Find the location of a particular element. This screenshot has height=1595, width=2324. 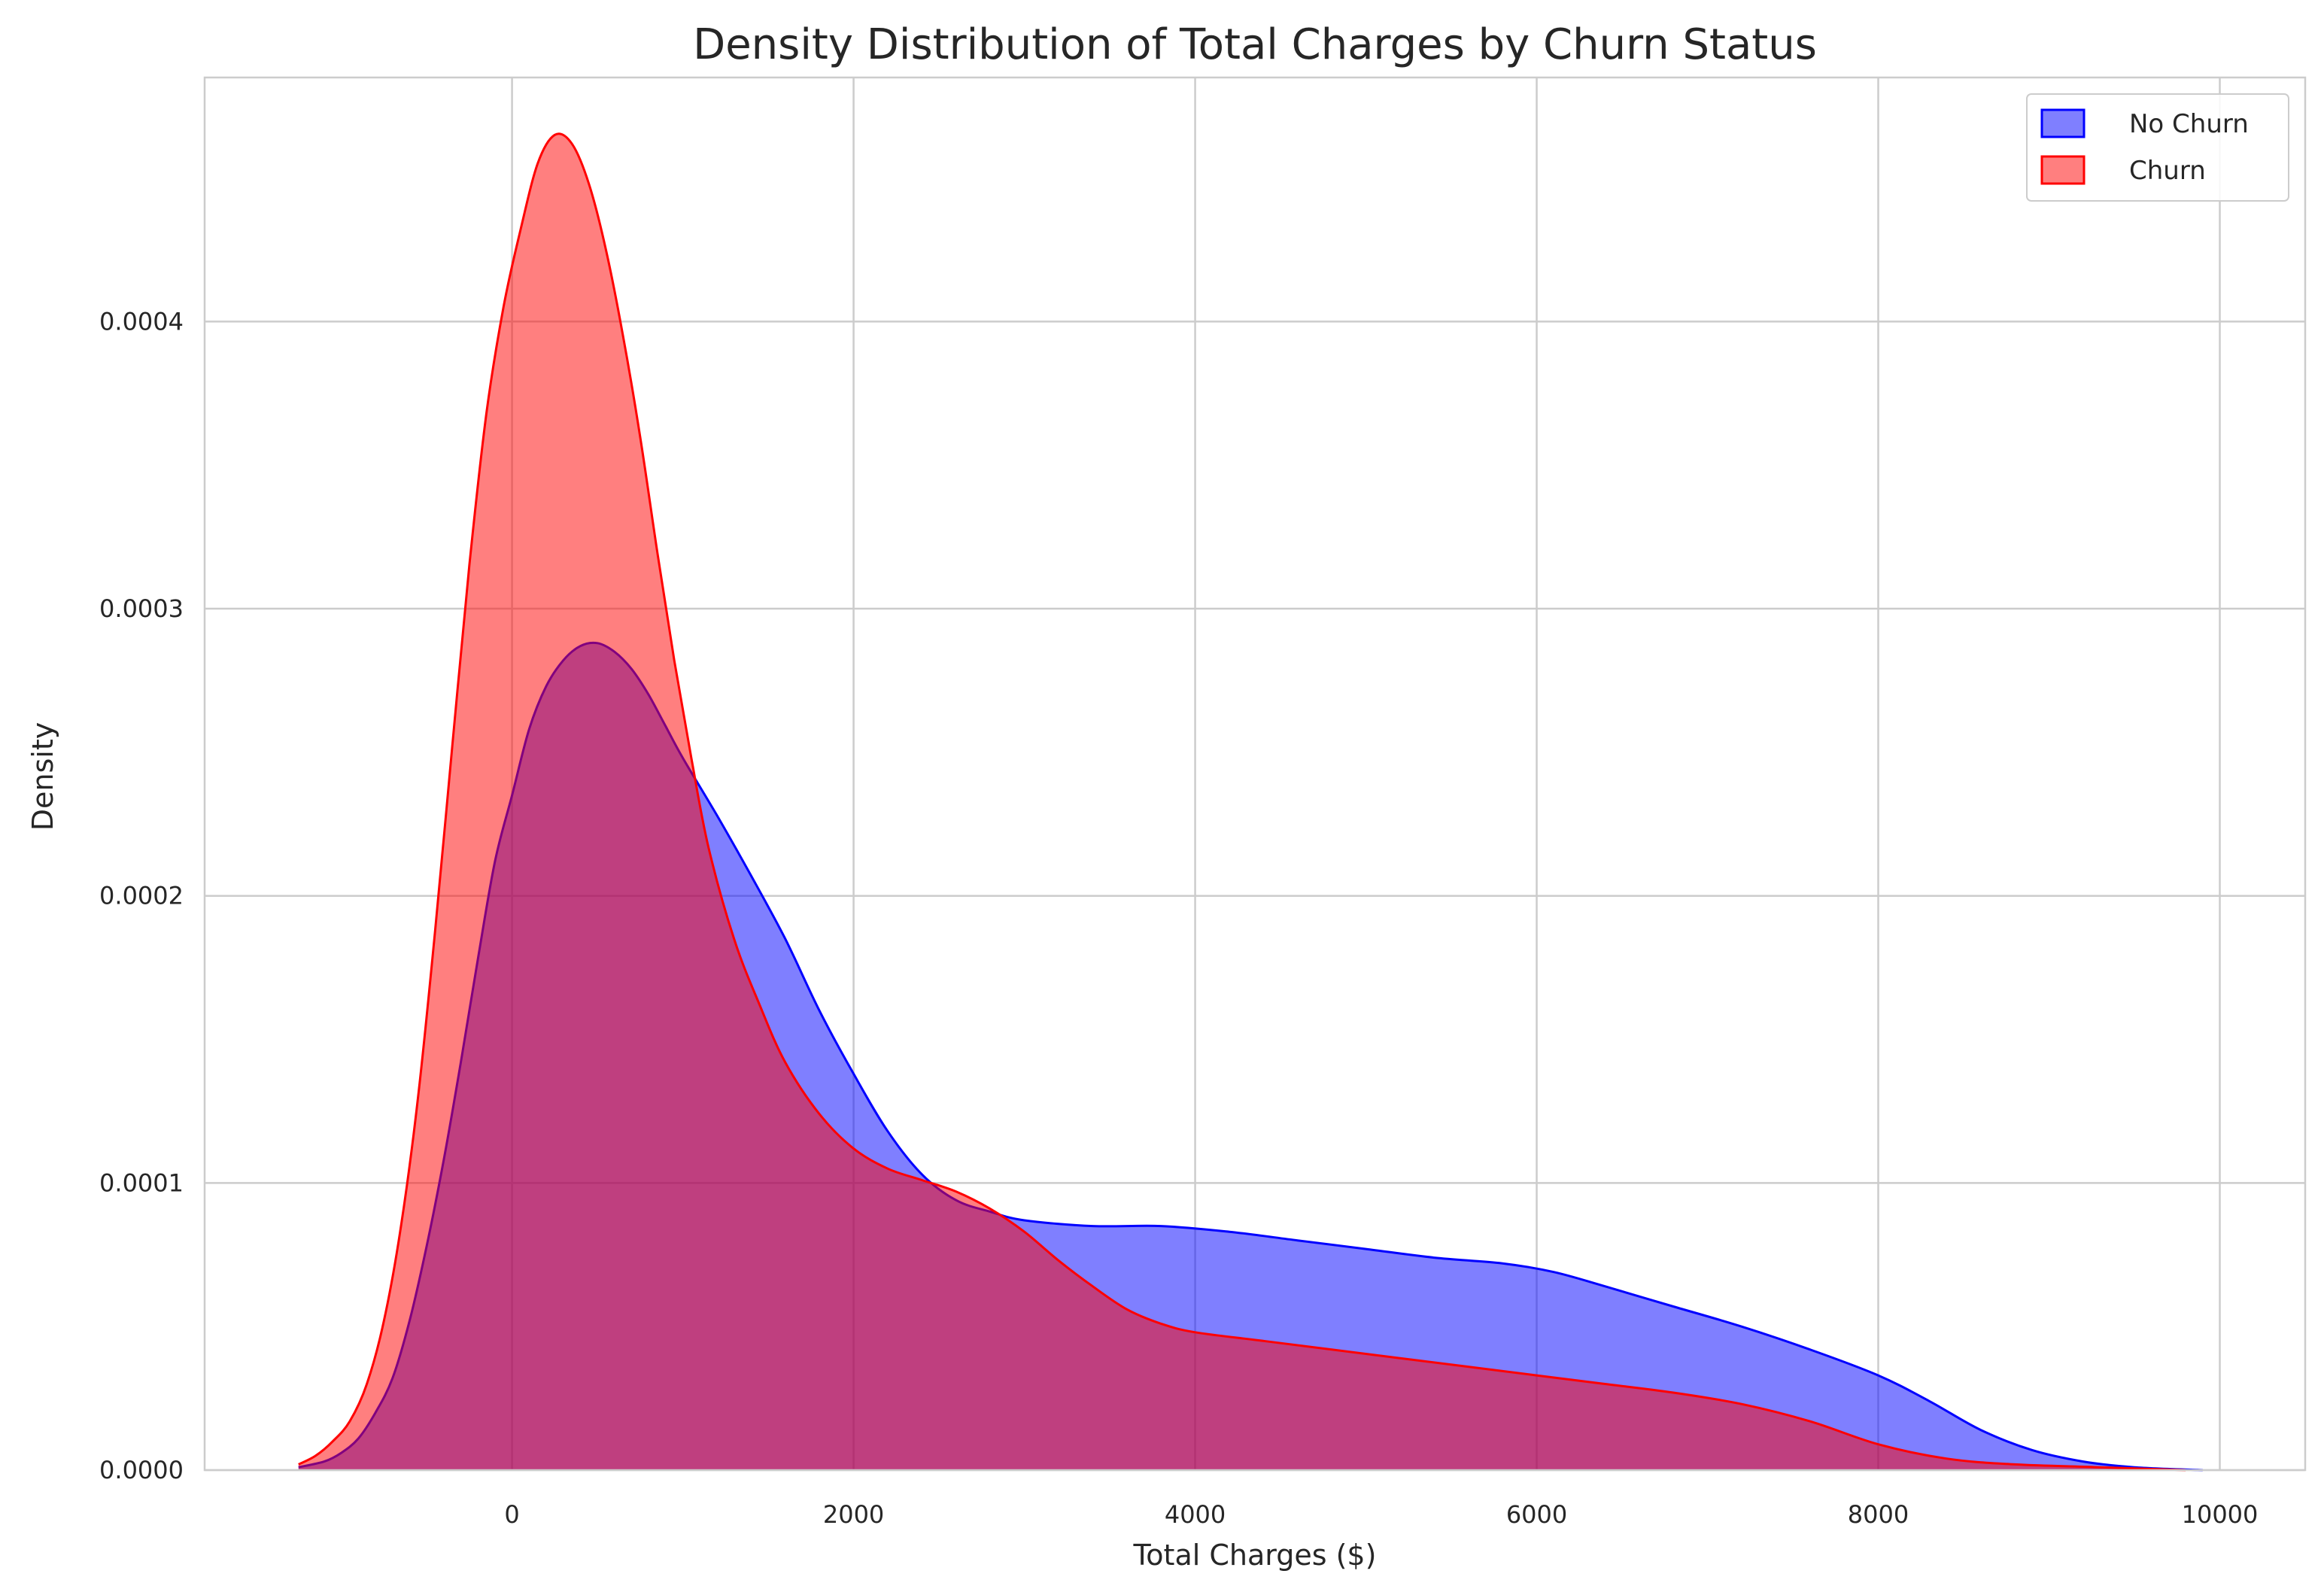

y-tick-label: 0.0004 is located at coordinates (141, 321).